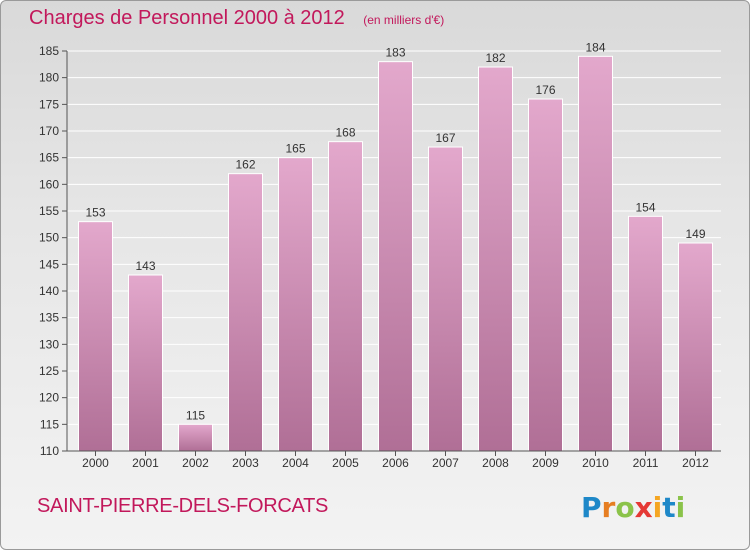 The image size is (750, 550). What do you see at coordinates (345, 133) in the screenshot?
I see `bar-value-label: 168` at bounding box center [345, 133].